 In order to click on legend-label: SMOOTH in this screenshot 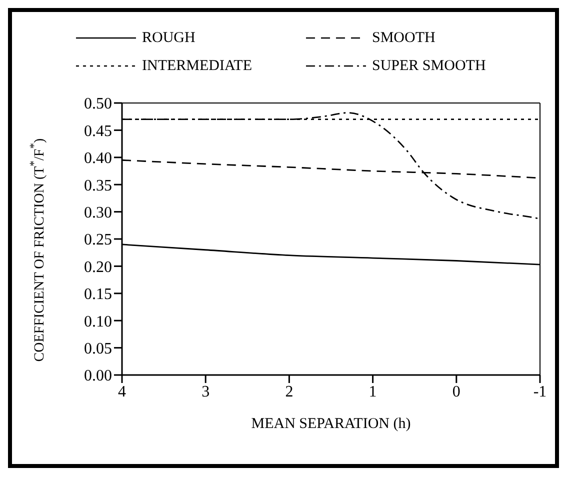, I will do `click(404, 38)`.